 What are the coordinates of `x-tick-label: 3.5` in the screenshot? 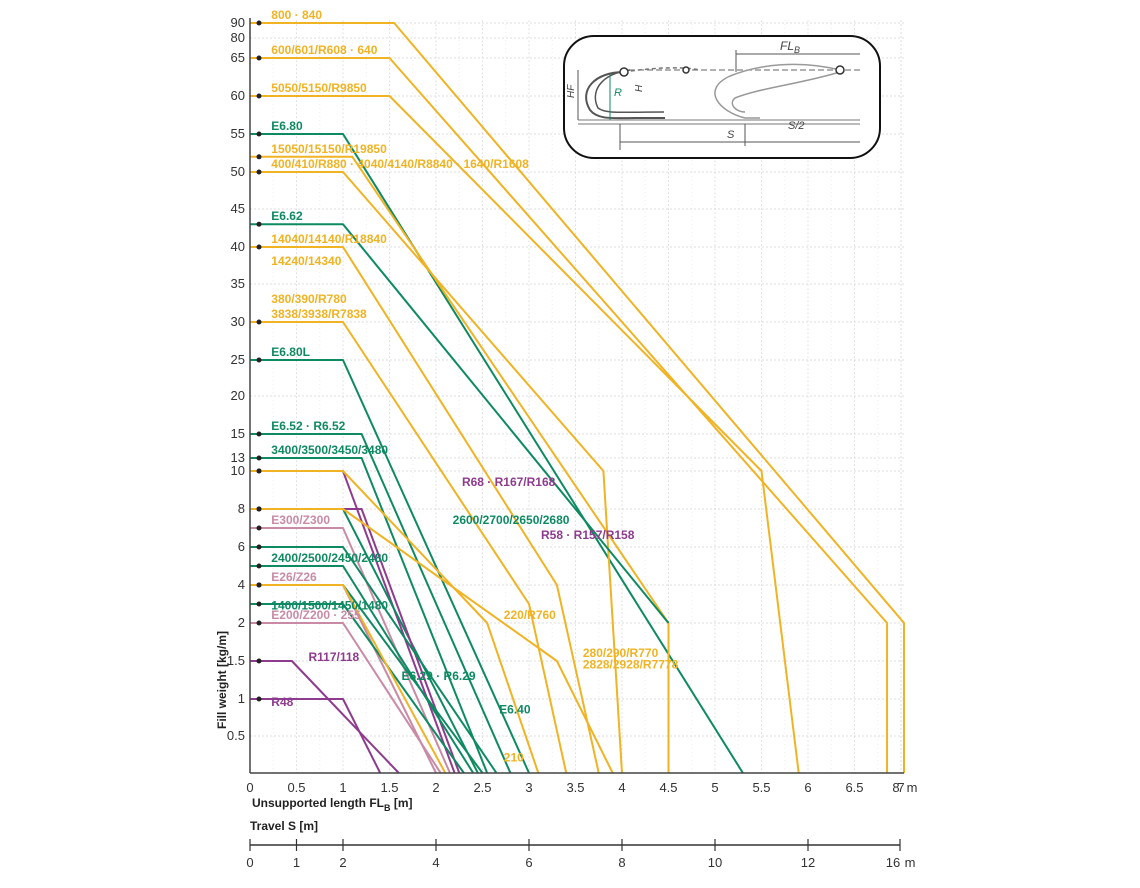 It's located at (575, 787).